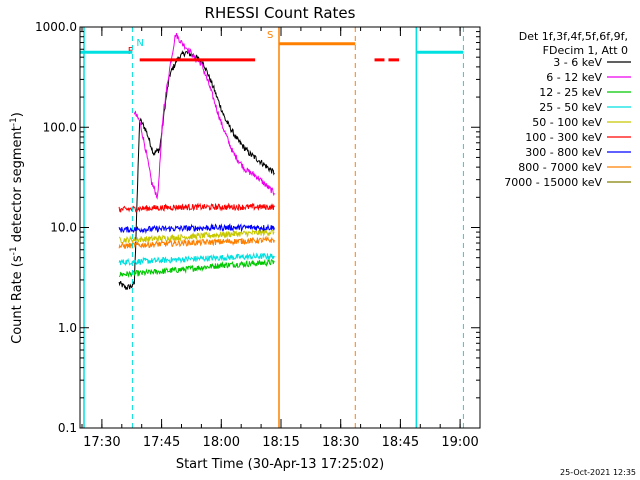 The height and width of the screenshot is (480, 640). I want to click on y-axis-label-part: Count Rate (s, so click(17, 299).